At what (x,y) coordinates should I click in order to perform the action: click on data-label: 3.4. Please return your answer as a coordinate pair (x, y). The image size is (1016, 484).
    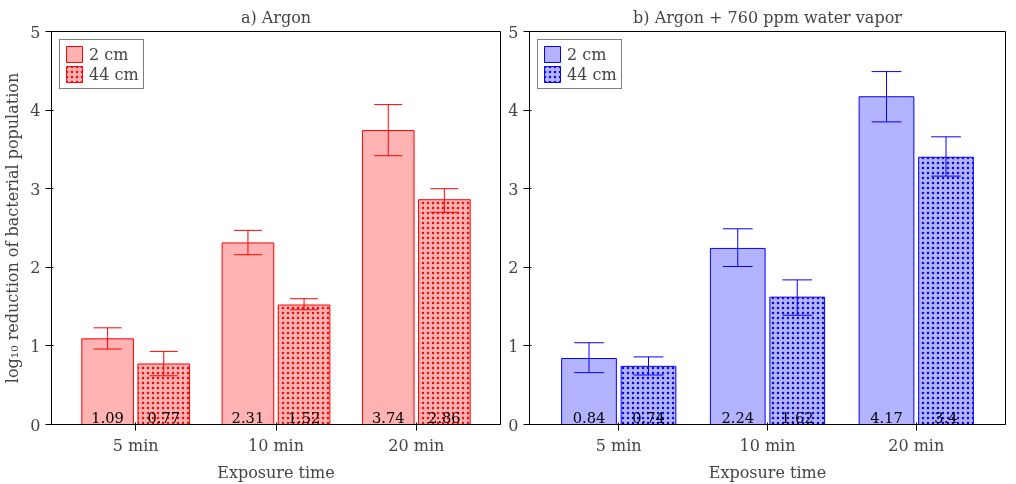
    Looking at the image, I should click on (946, 417).